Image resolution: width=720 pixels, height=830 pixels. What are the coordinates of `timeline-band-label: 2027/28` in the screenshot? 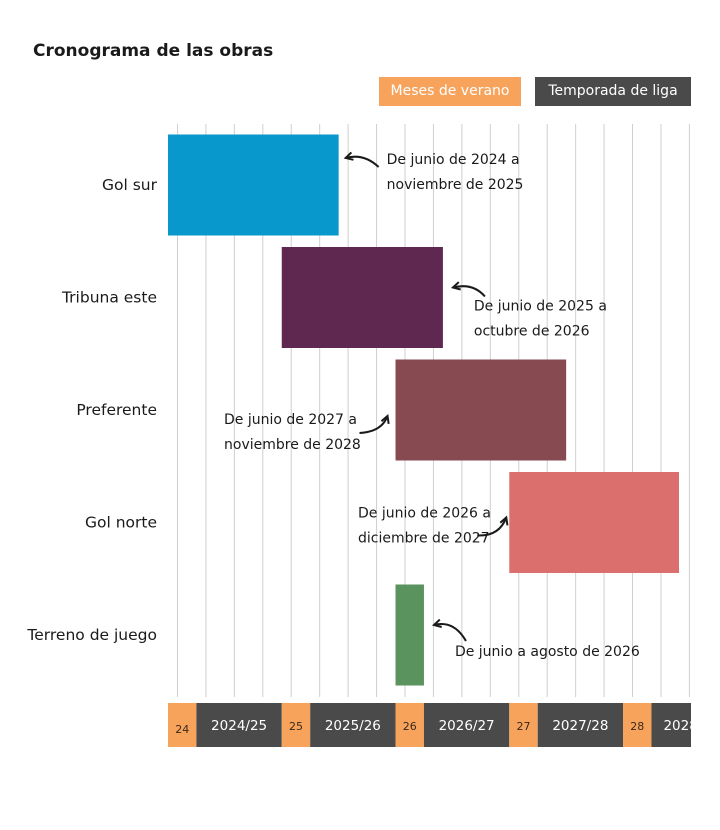 It's located at (580, 726).